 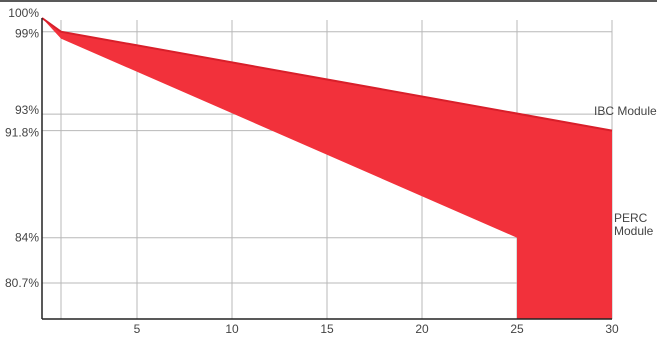 What do you see at coordinates (27, 110) in the screenshot?
I see `y-tick-label-2: 93%` at bounding box center [27, 110].